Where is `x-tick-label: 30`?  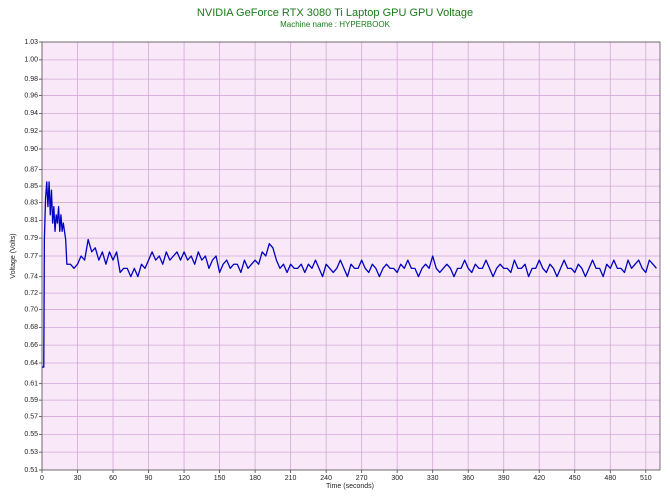 x-tick-label: 30 is located at coordinates (78, 478).